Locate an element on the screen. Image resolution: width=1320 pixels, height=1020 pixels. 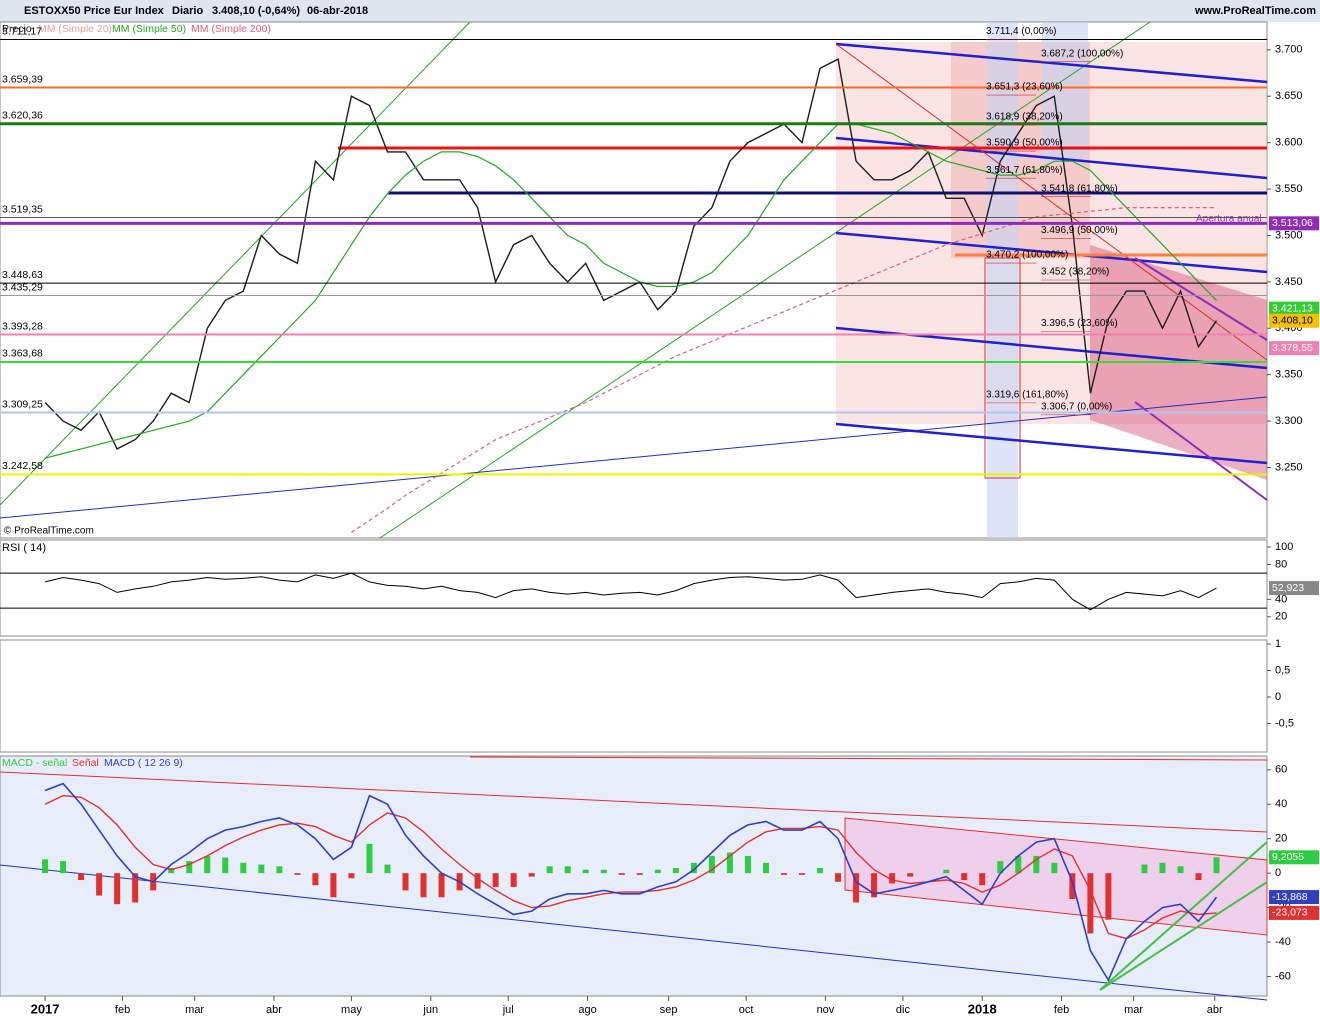
level-label: 3.242,58 is located at coordinates (22, 466).